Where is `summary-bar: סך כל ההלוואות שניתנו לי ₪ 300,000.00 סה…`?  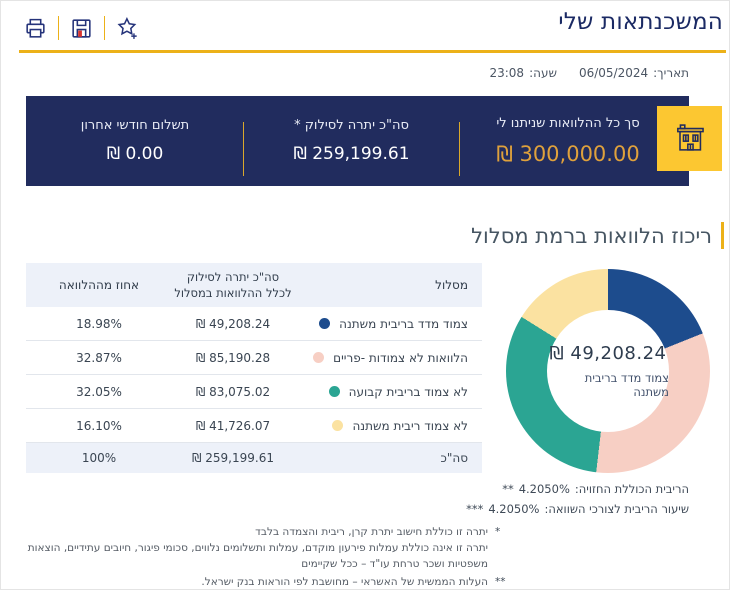
summary-bar: סך כל ההלוואות שניתנו לי ₪ 300,000.00 סה… is located at coordinates (374, 141).